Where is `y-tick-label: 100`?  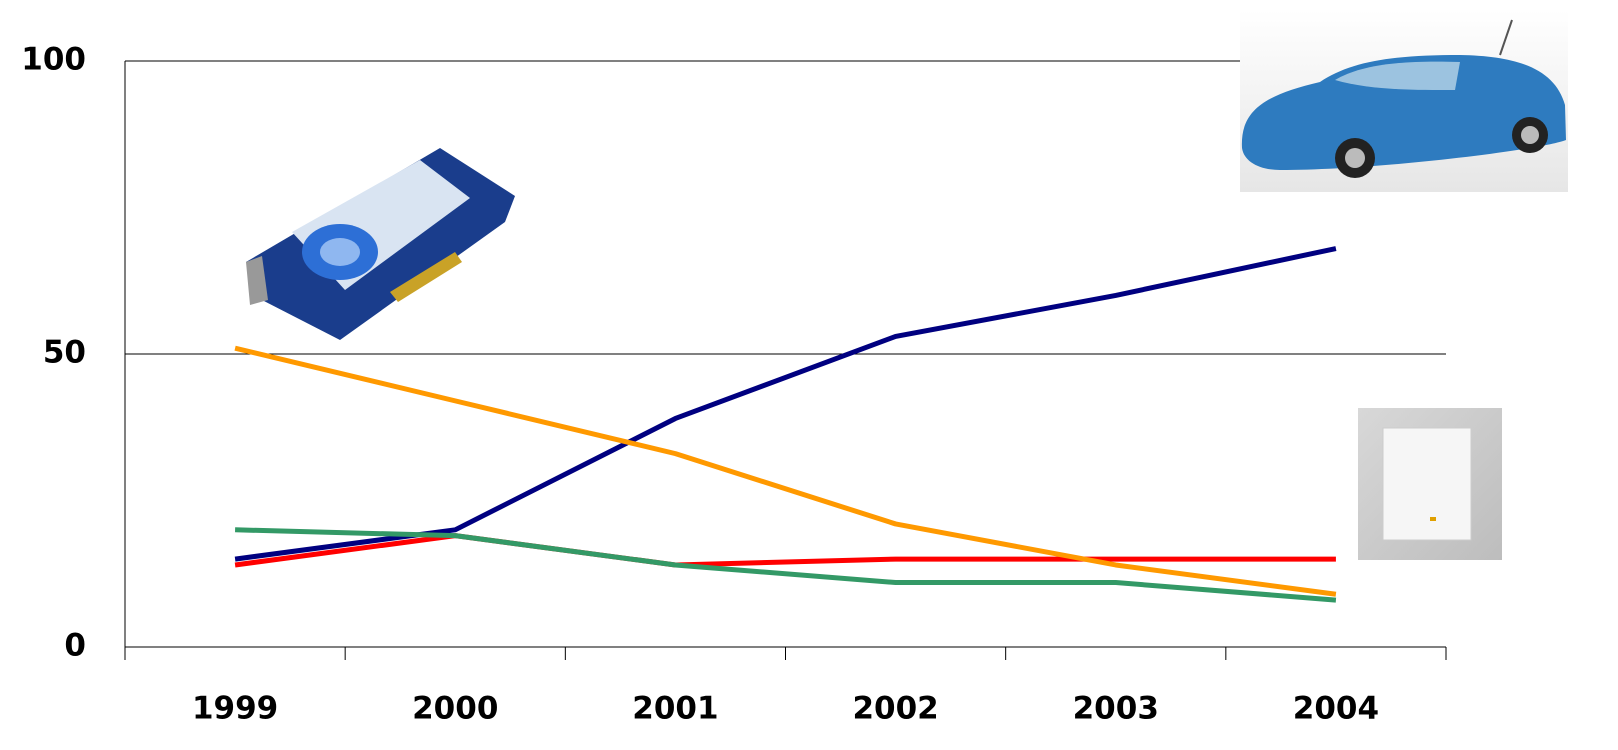 y-tick-label: 100 is located at coordinates (53, 60).